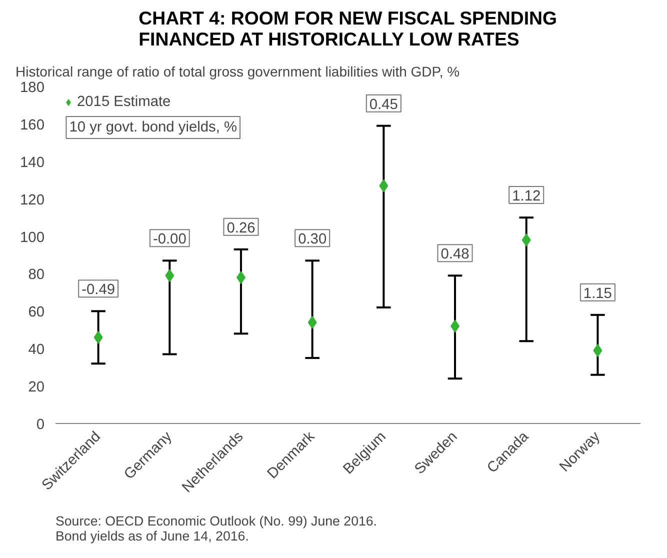 The image size is (667, 558). Describe the element at coordinates (348, 29) in the screenshot. I see `chart-title: CHART 4: ROOM FOR NEW FISCAL SPENDING FINANCED AT HISTORICALLY LOW RATES` at that location.